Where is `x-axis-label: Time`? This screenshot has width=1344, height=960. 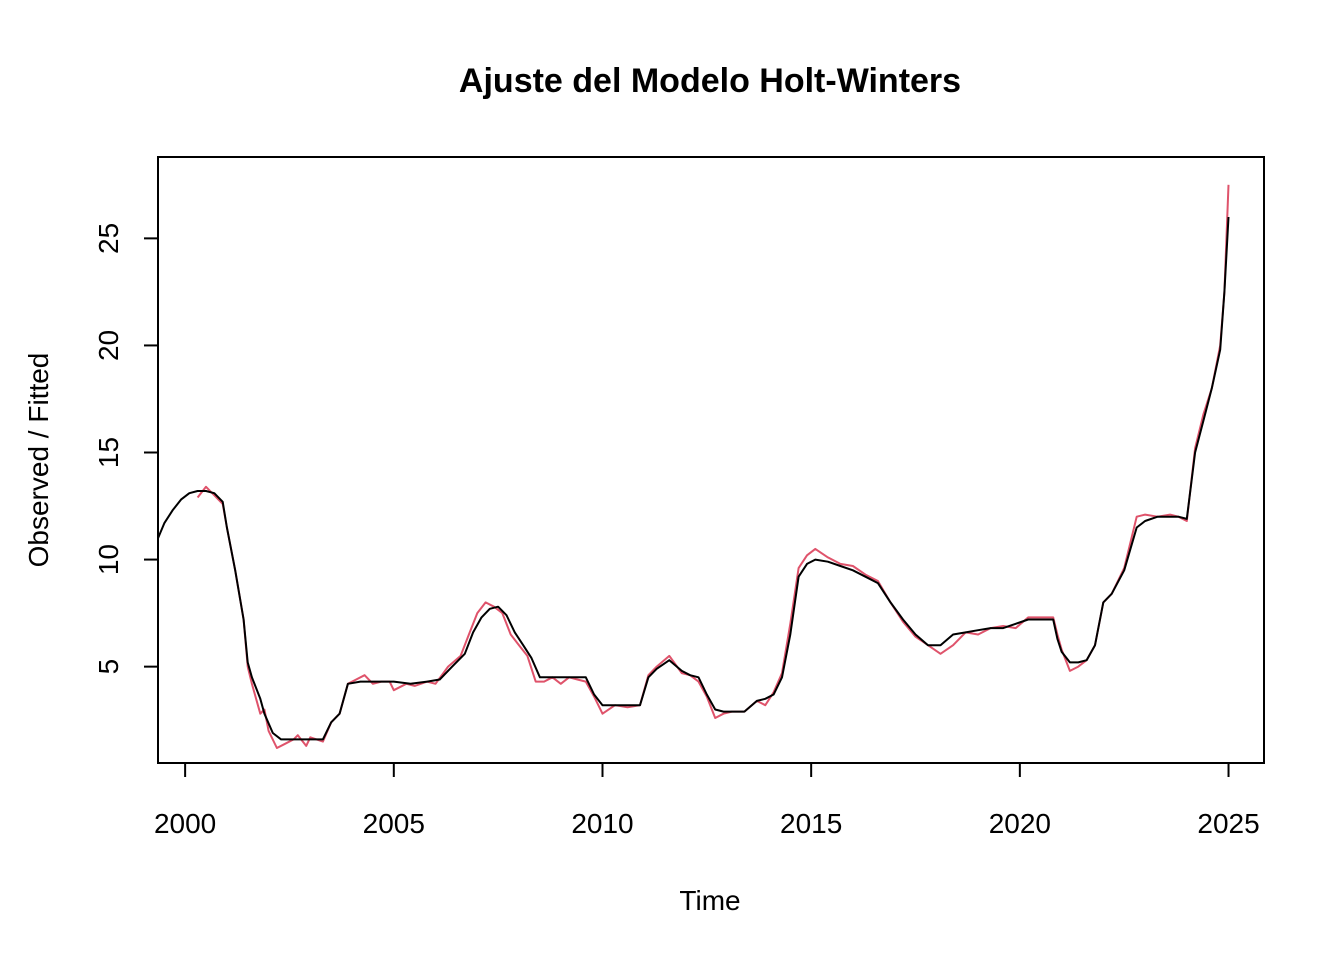
x-axis-label: Time is located at coordinates (709, 900).